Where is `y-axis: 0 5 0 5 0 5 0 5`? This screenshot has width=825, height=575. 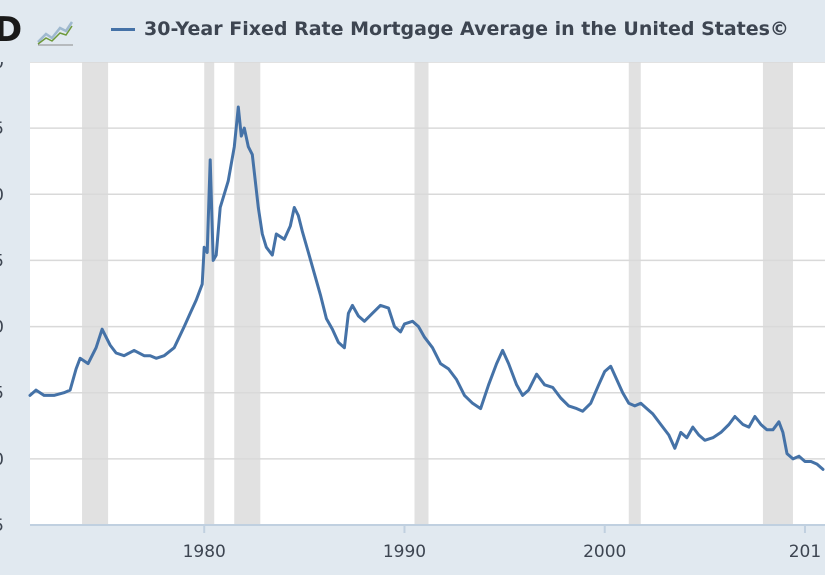 y-axis: 0 5 0 5 0 5 0 5 is located at coordinates (2, 299).